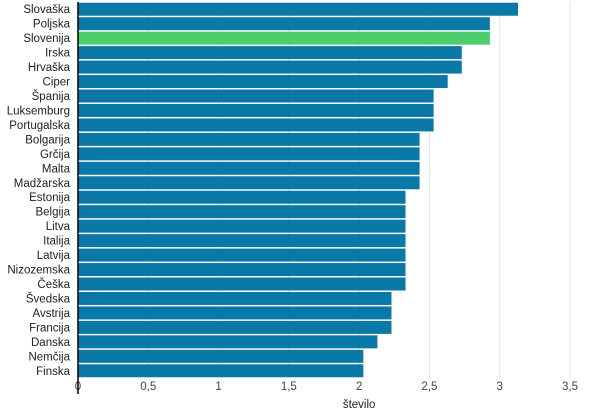 The width and height of the screenshot is (605, 416). What do you see at coordinates (53, 284) in the screenshot?
I see `category-label: Češka` at bounding box center [53, 284].